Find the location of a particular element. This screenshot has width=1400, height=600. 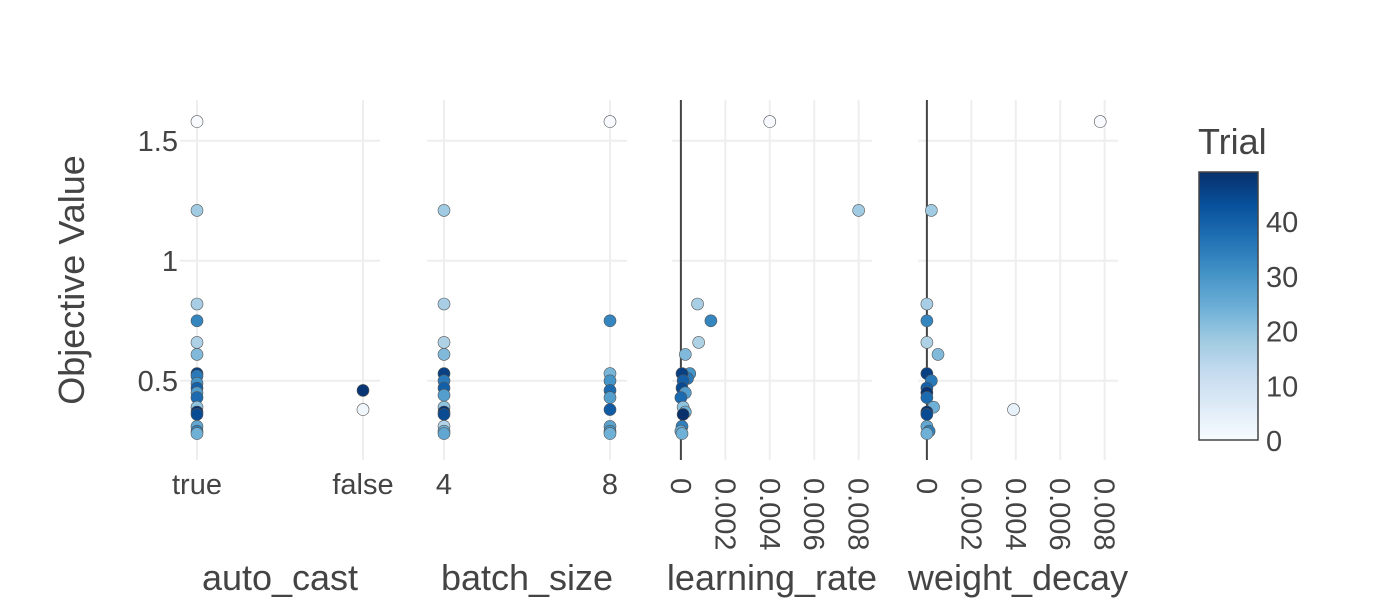

y-axis: 0.5 1 1.5 Objective Value is located at coordinates (114, 265).